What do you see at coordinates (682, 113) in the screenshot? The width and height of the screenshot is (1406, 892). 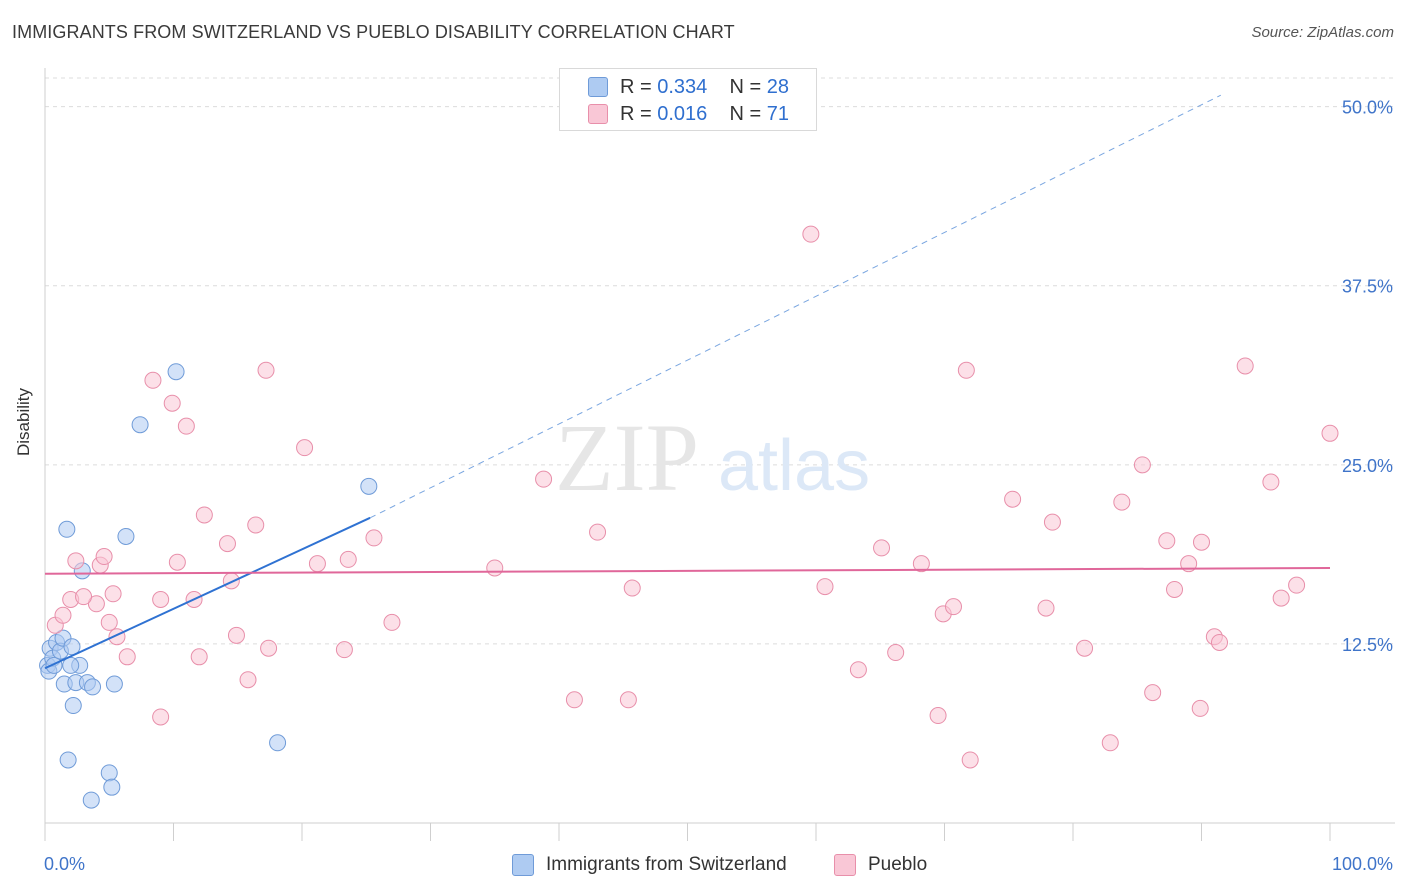 I see `r-value: 0.016` at bounding box center [682, 113].